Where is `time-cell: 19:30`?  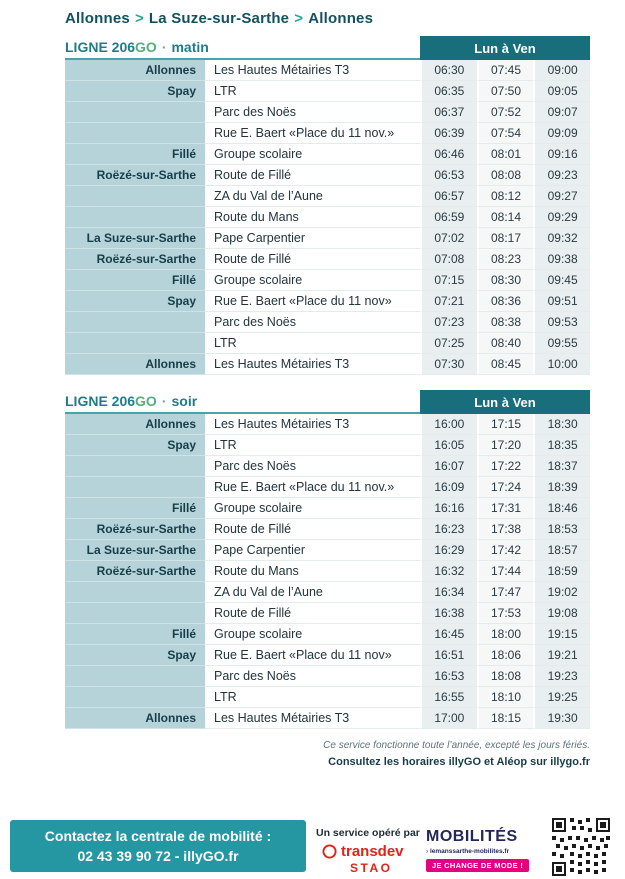 time-cell: 19:30 is located at coordinates (561, 718).